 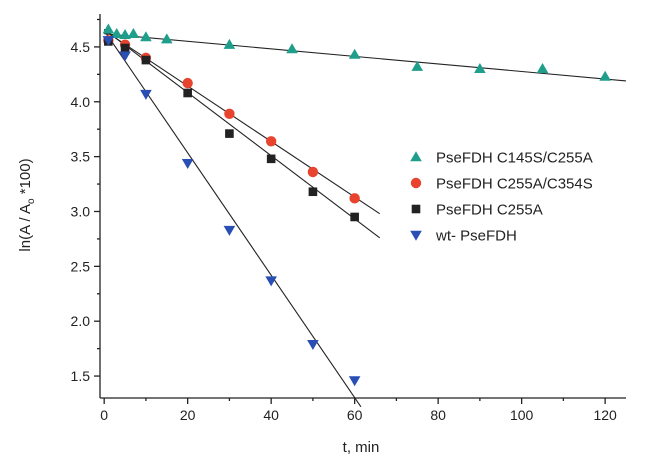 What do you see at coordinates (514, 158) in the screenshot?
I see `legend-label: PseFDH C145S/C255A` at bounding box center [514, 158].